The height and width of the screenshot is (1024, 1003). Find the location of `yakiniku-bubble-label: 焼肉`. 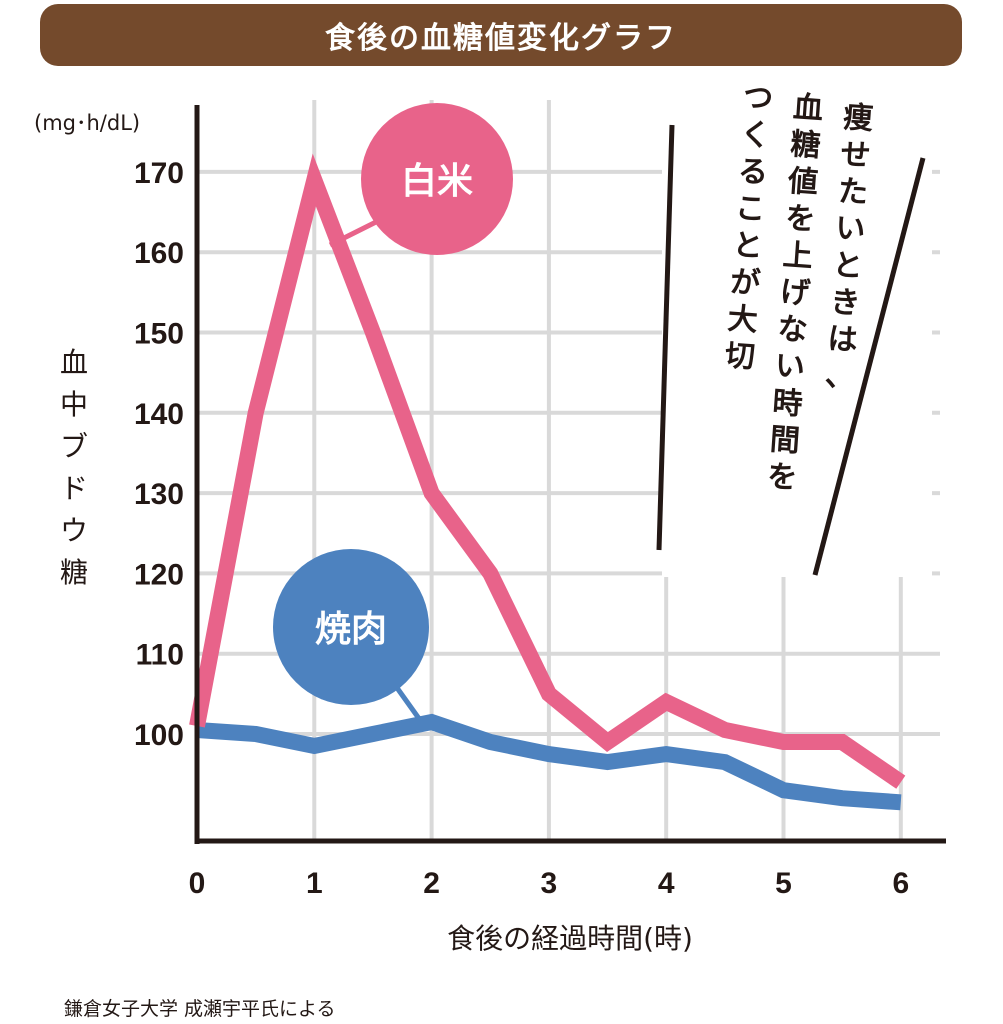

yakiniku-bubble-label: 焼肉 is located at coordinates (351, 629).